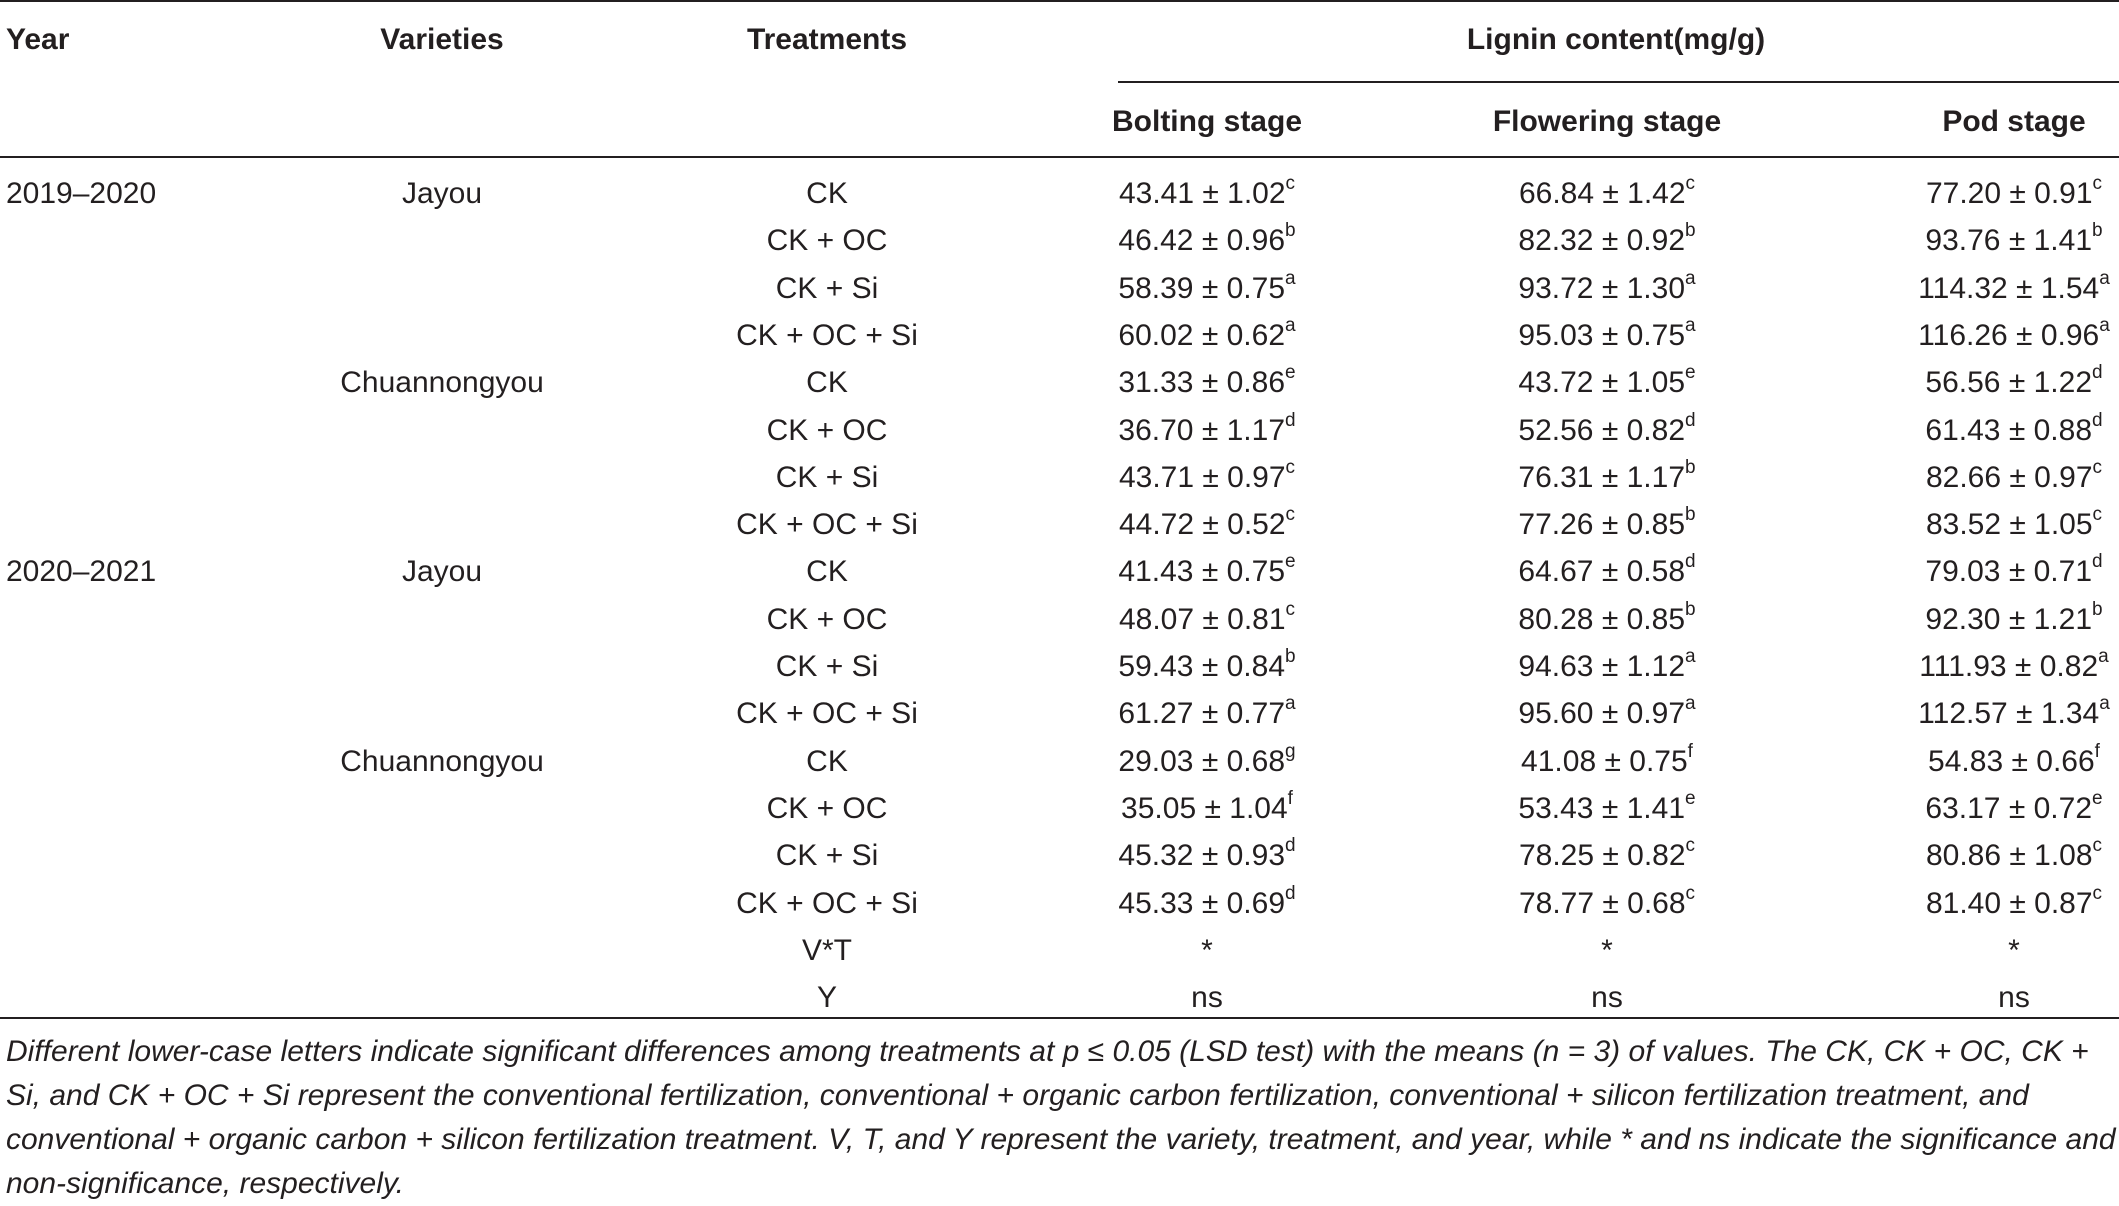 This screenshot has height=1206, width=2119. I want to click on cell-flowering: 78.25 ± 0.82c, so click(1606, 855).